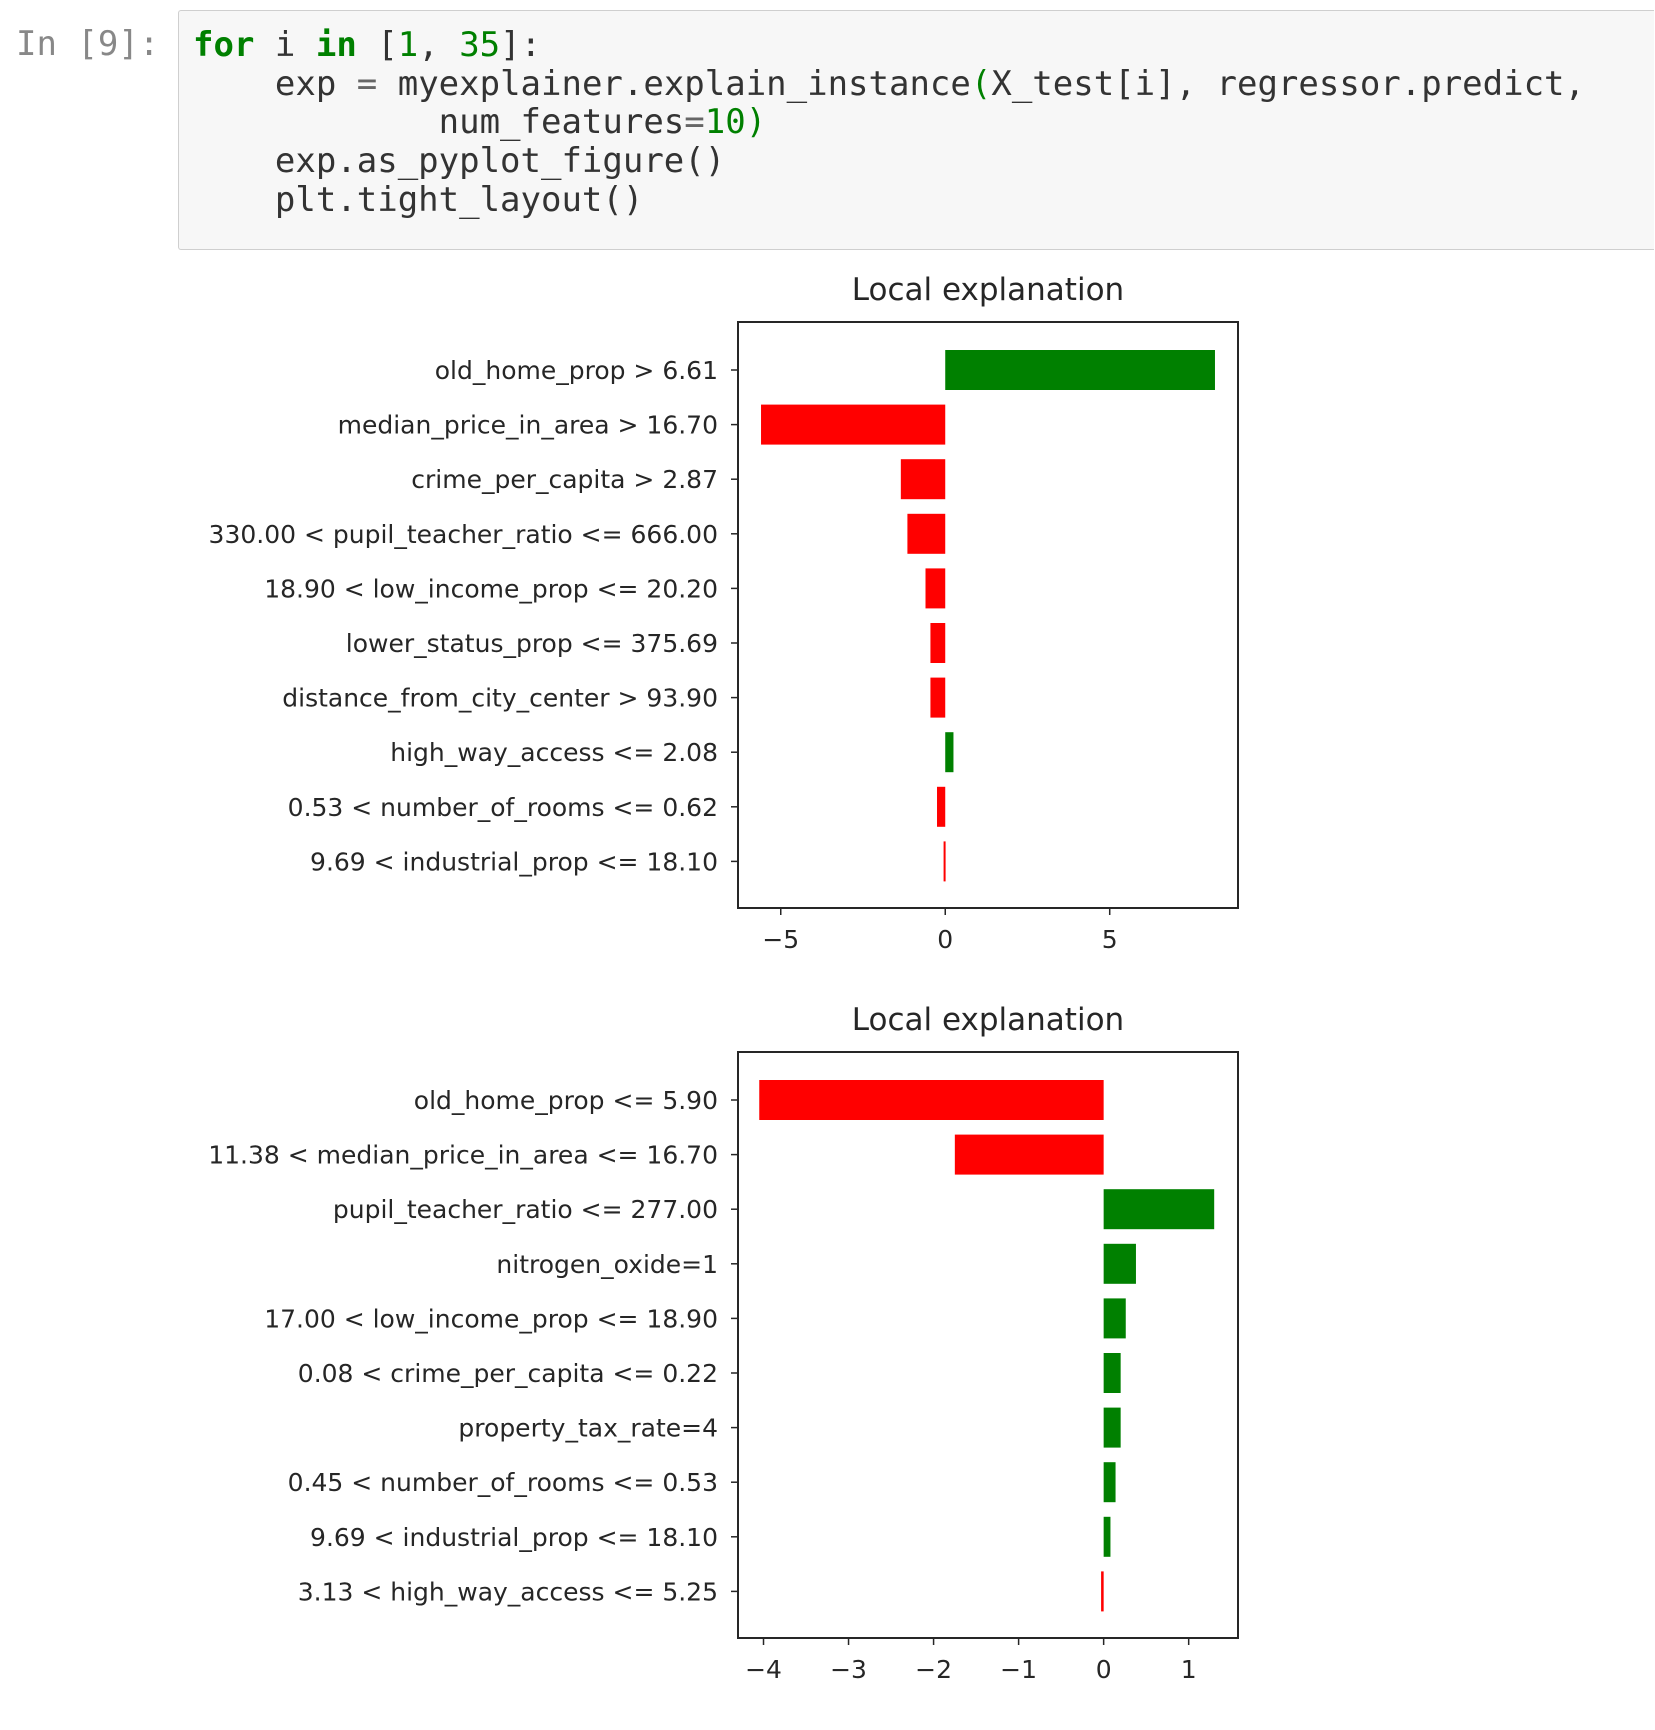 The width and height of the screenshot is (1655, 1730). What do you see at coordinates (521, 45) in the screenshot?
I see `list-close: ]:` at bounding box center [521, 45].